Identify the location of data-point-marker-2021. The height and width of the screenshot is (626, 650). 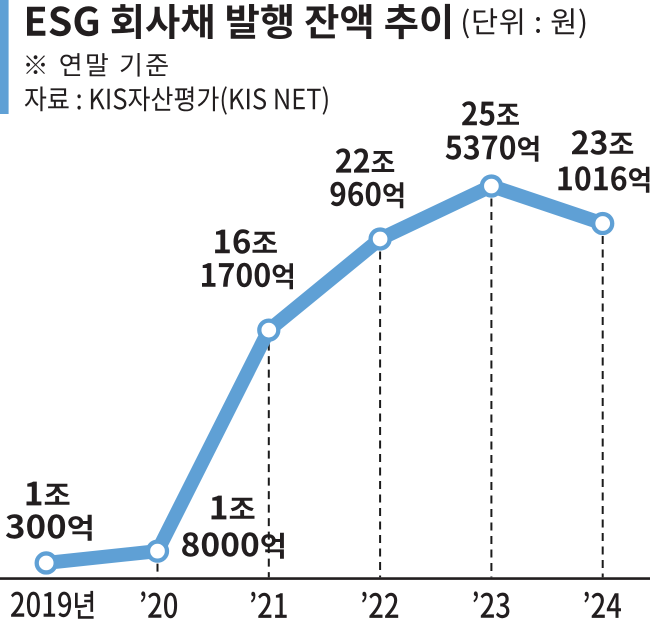
(269, 330).